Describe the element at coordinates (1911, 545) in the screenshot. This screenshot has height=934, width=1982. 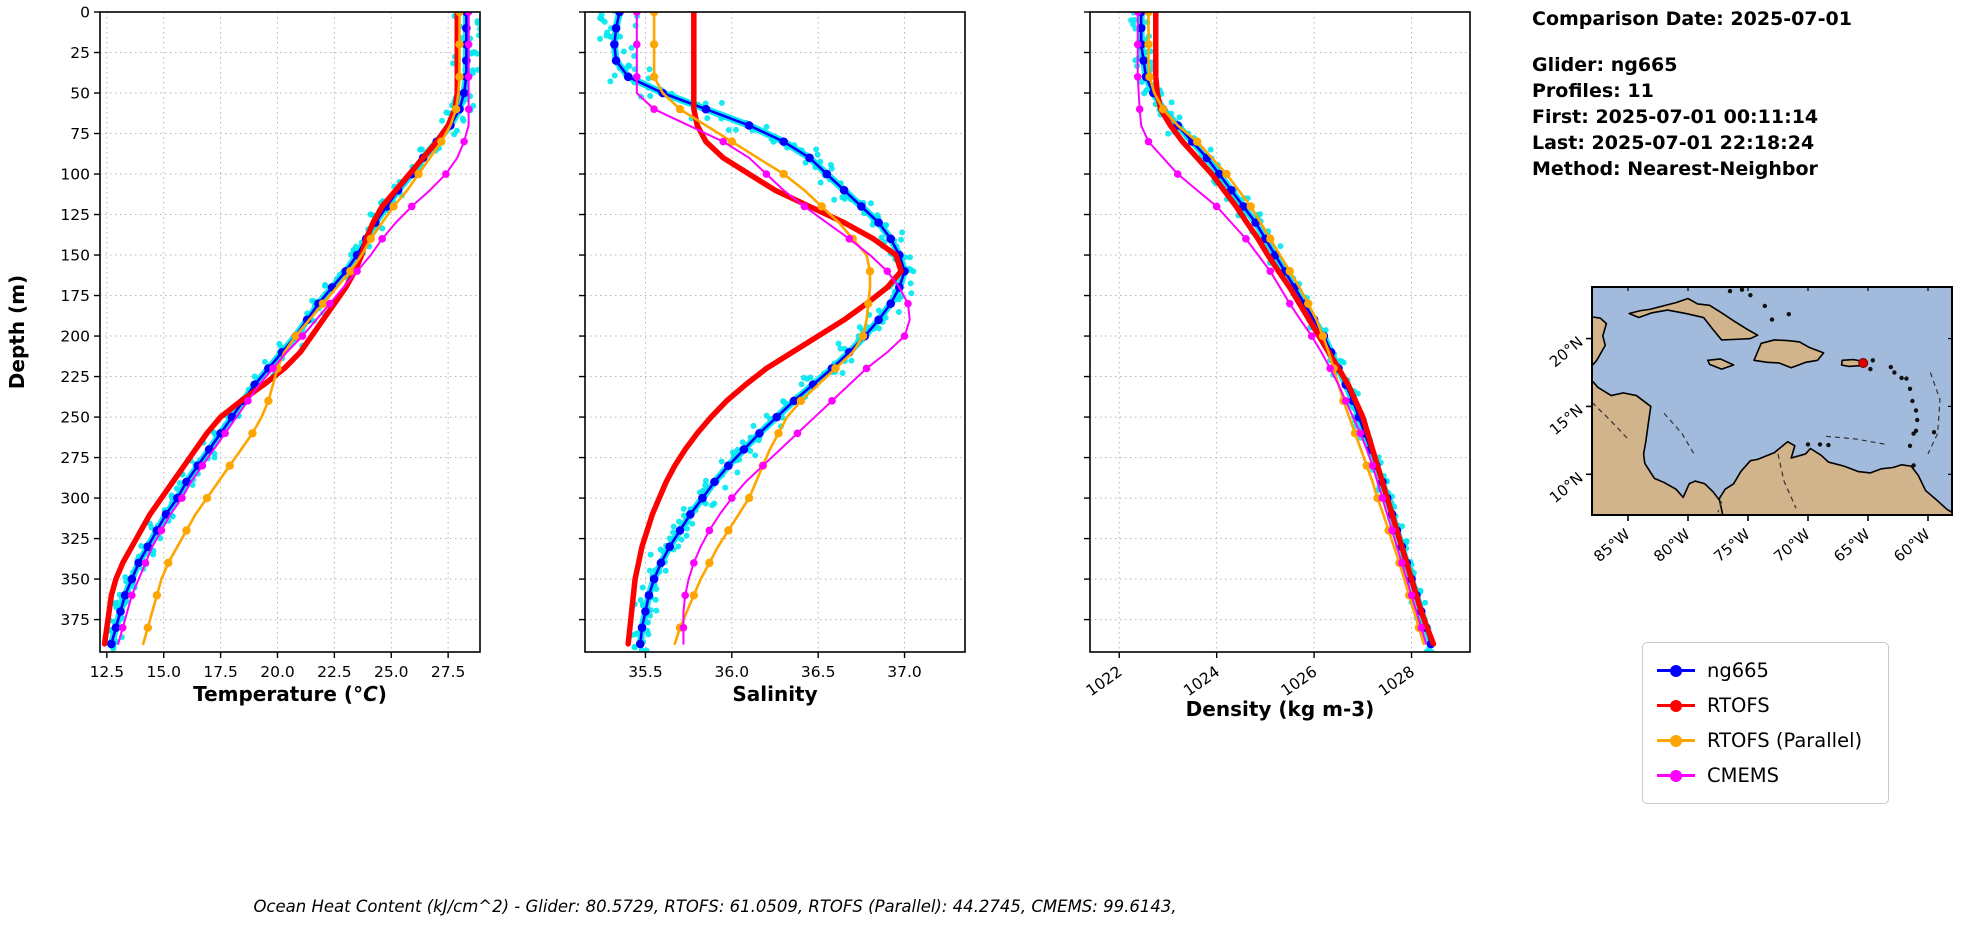
I see `svg-text: 60°W` at that location.